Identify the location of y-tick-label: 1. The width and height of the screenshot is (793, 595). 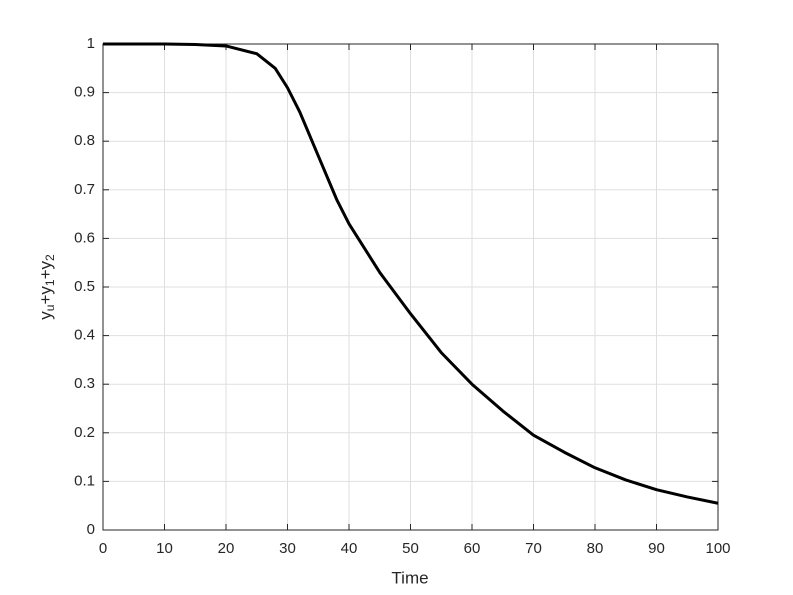
(91, 43).